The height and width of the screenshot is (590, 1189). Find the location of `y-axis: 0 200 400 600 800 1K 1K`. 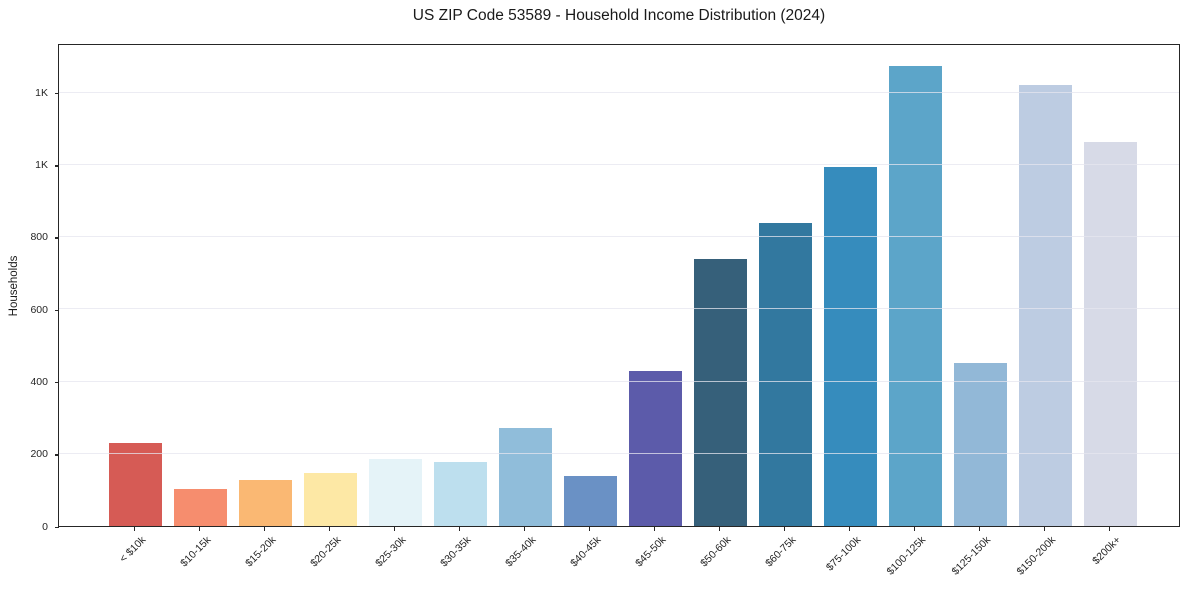

y-axis: 0 200 400 600 800 1K 1K is located at coordinates (29, 288).